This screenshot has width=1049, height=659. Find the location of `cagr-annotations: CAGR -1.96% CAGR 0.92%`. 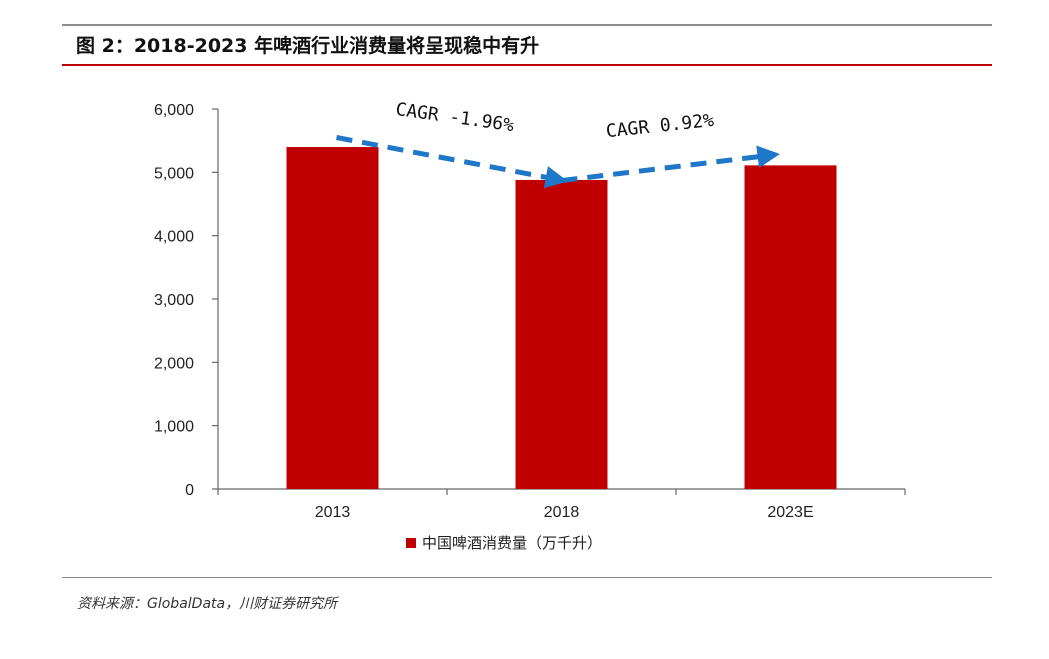

cagr-annotations: CAGR -1.96% CAGR 0.92% is located at coordinates (558, 144).